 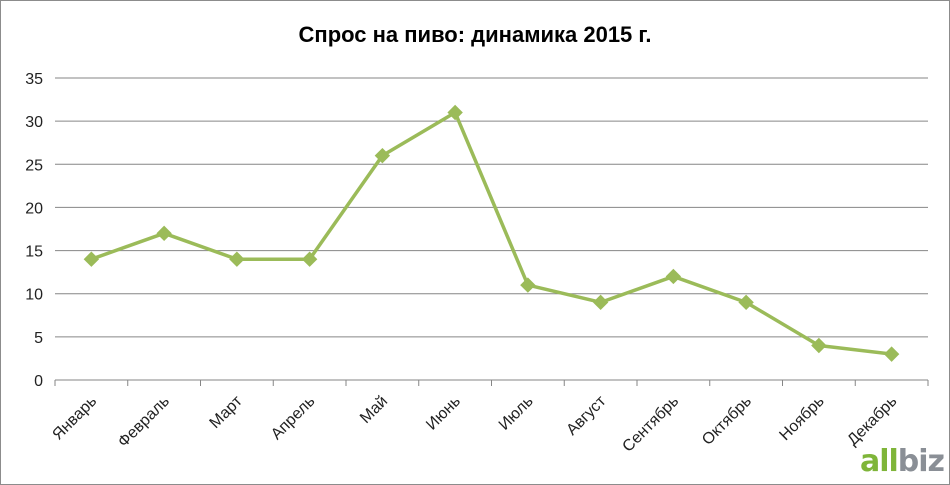 What do you see at coordinates (293, 418) in the screenshot?
I see `x-tick-label: Апрель` at bounding box center [293, 418].